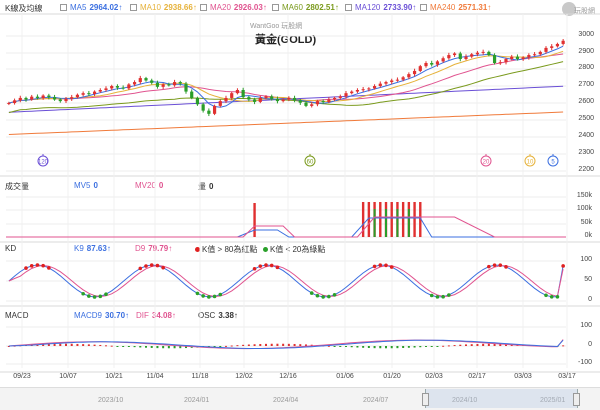  Describe the element at coordinates (294, 249) in the screenshot. I see `kd-note-green: K值 < 20為綠點` at that location.